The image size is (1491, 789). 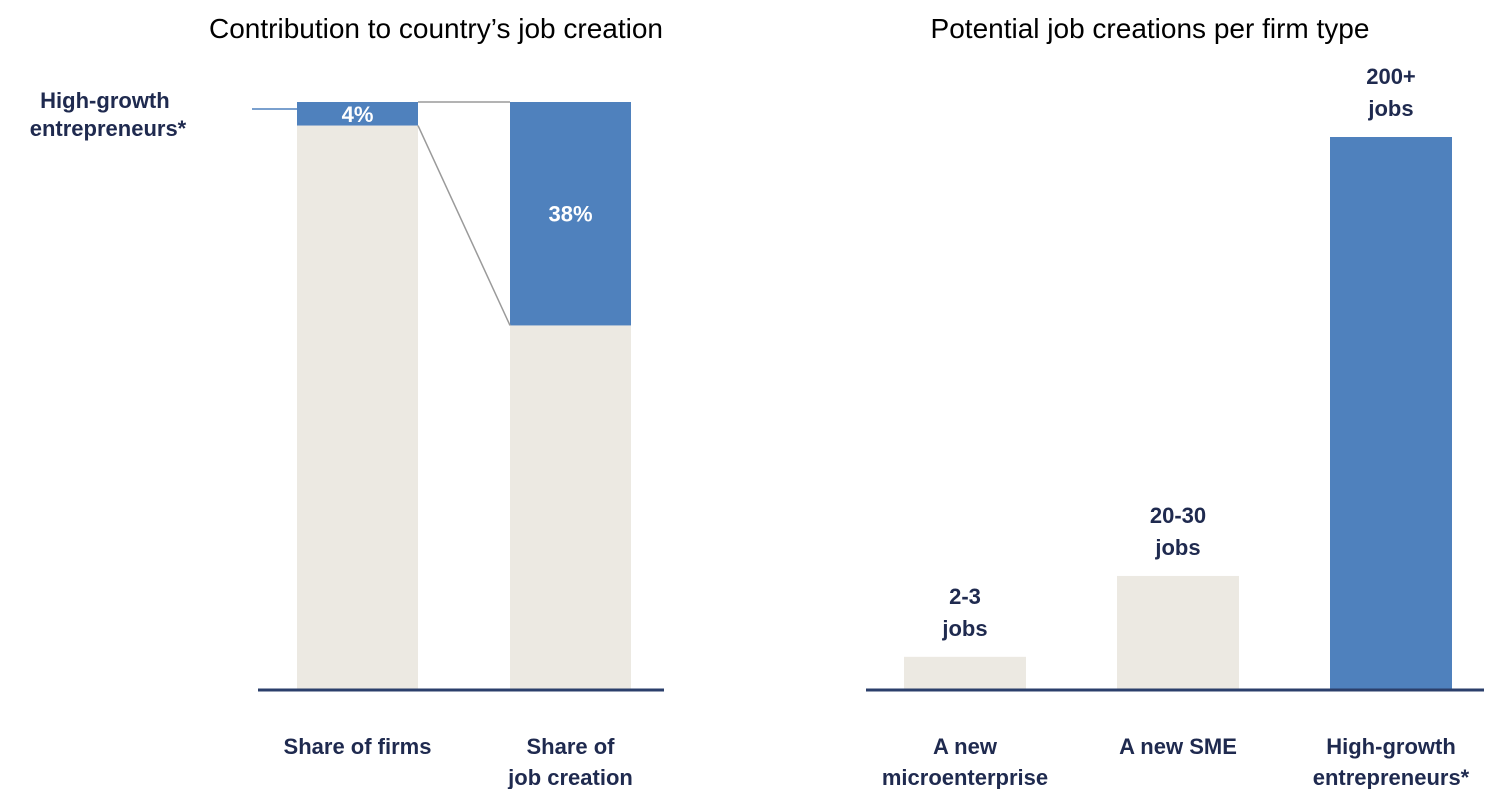 I want to click on left-connectors, so click(x=464, y=213).